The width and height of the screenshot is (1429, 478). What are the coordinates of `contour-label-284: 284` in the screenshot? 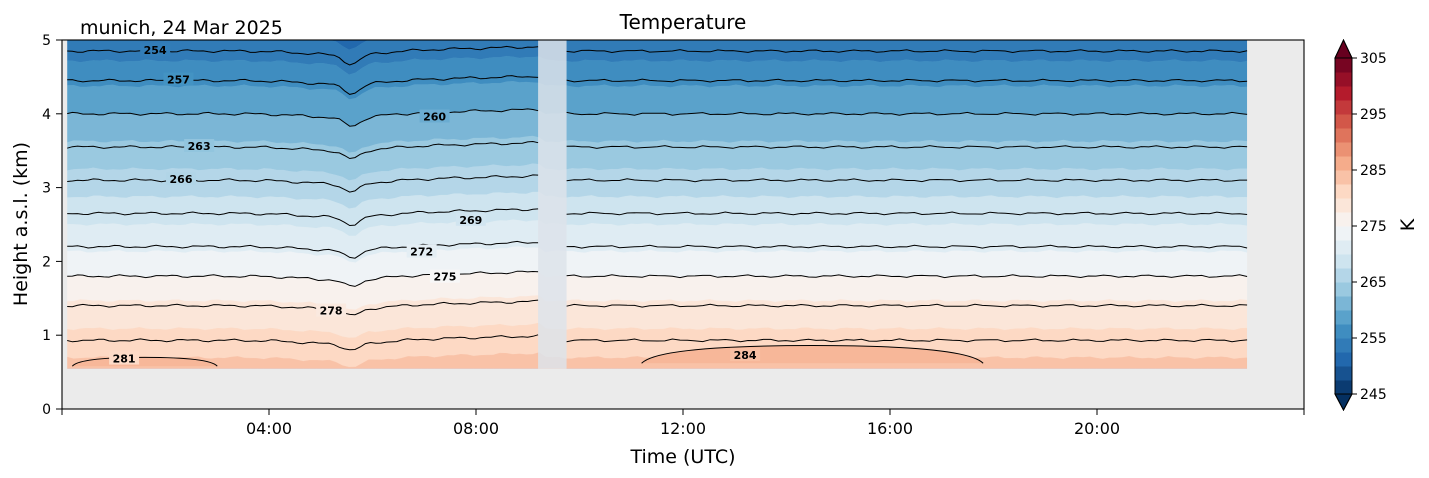 It's located at (745, 355).